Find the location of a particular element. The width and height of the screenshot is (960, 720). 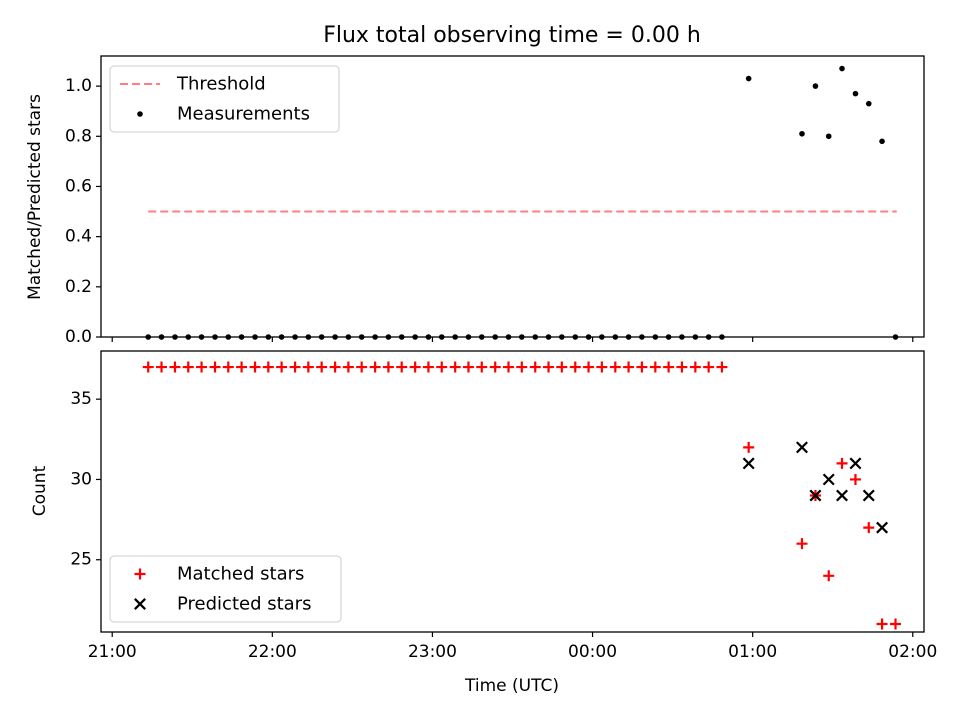

bottom-x-tick-label: 02:00 is located at coordinates (912, 652).